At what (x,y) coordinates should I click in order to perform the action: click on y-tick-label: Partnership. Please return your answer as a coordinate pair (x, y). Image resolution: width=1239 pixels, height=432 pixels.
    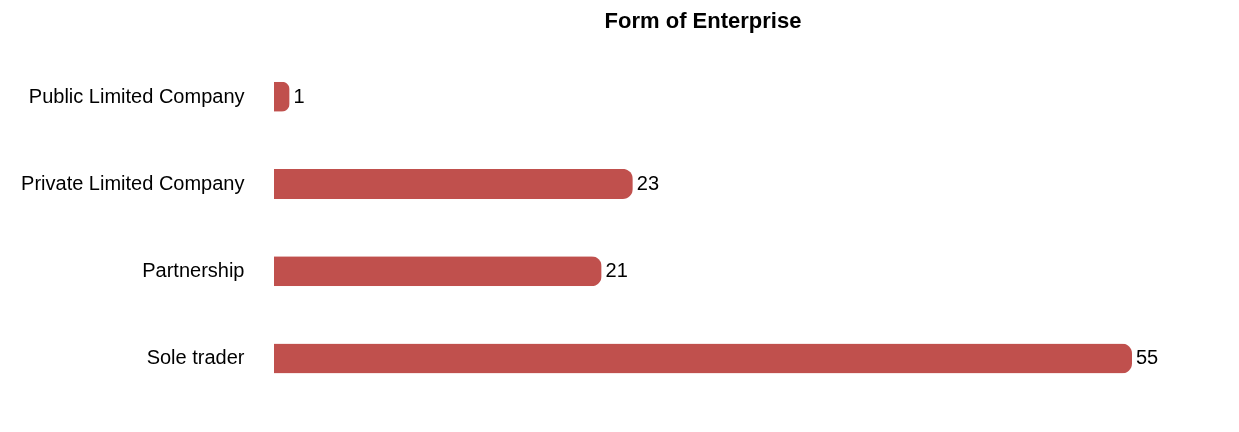
    Looking at the image, I should click on (193, 270).